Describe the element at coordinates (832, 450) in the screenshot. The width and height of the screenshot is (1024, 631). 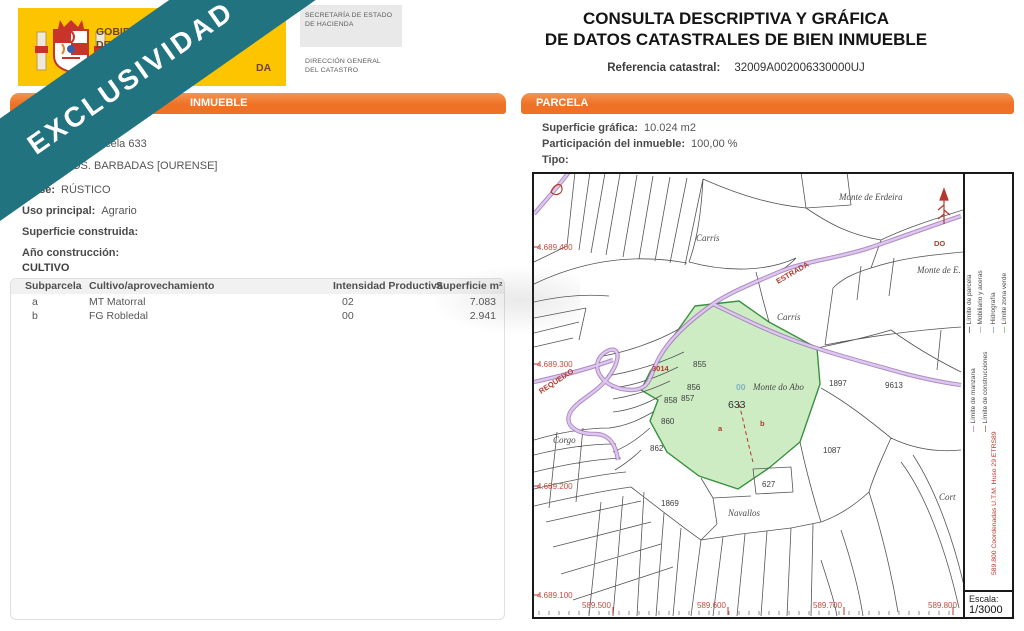
I see `map-label: 1087` at that location.